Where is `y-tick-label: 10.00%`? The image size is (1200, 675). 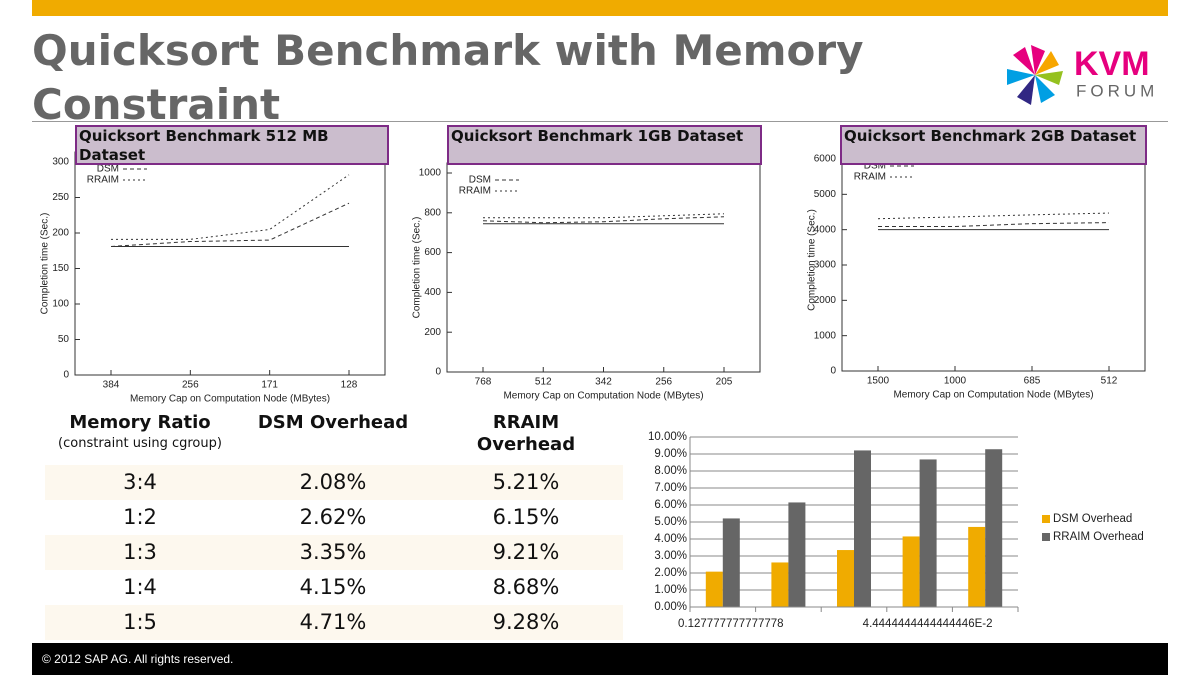 y-tick-label: 10.00% is located at coordinates (667, 437).